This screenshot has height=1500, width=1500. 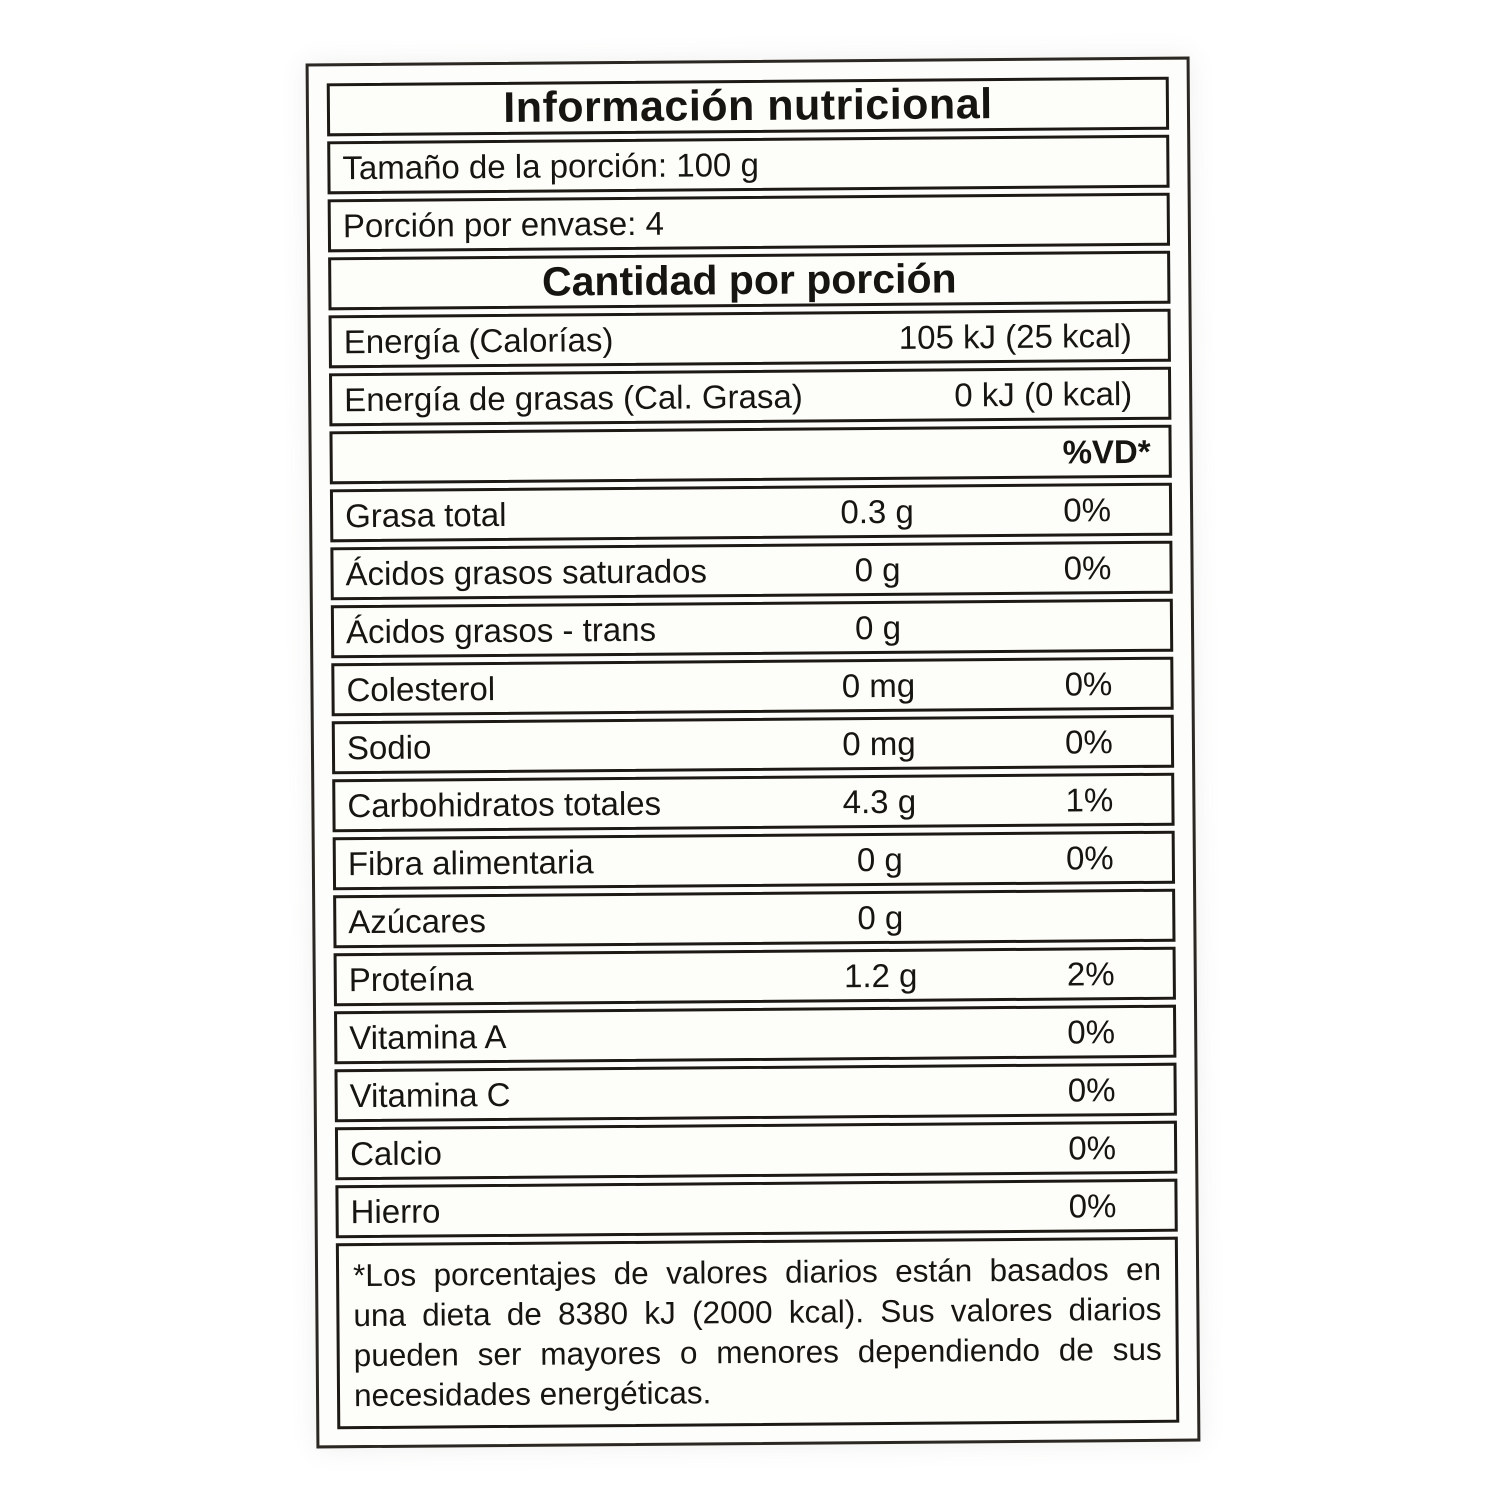 What do you see at coordinates (503, 224) in the screenshot?
I see `servings-per-container-text: Porción por envase: 4` at bounding box center [503, 224].